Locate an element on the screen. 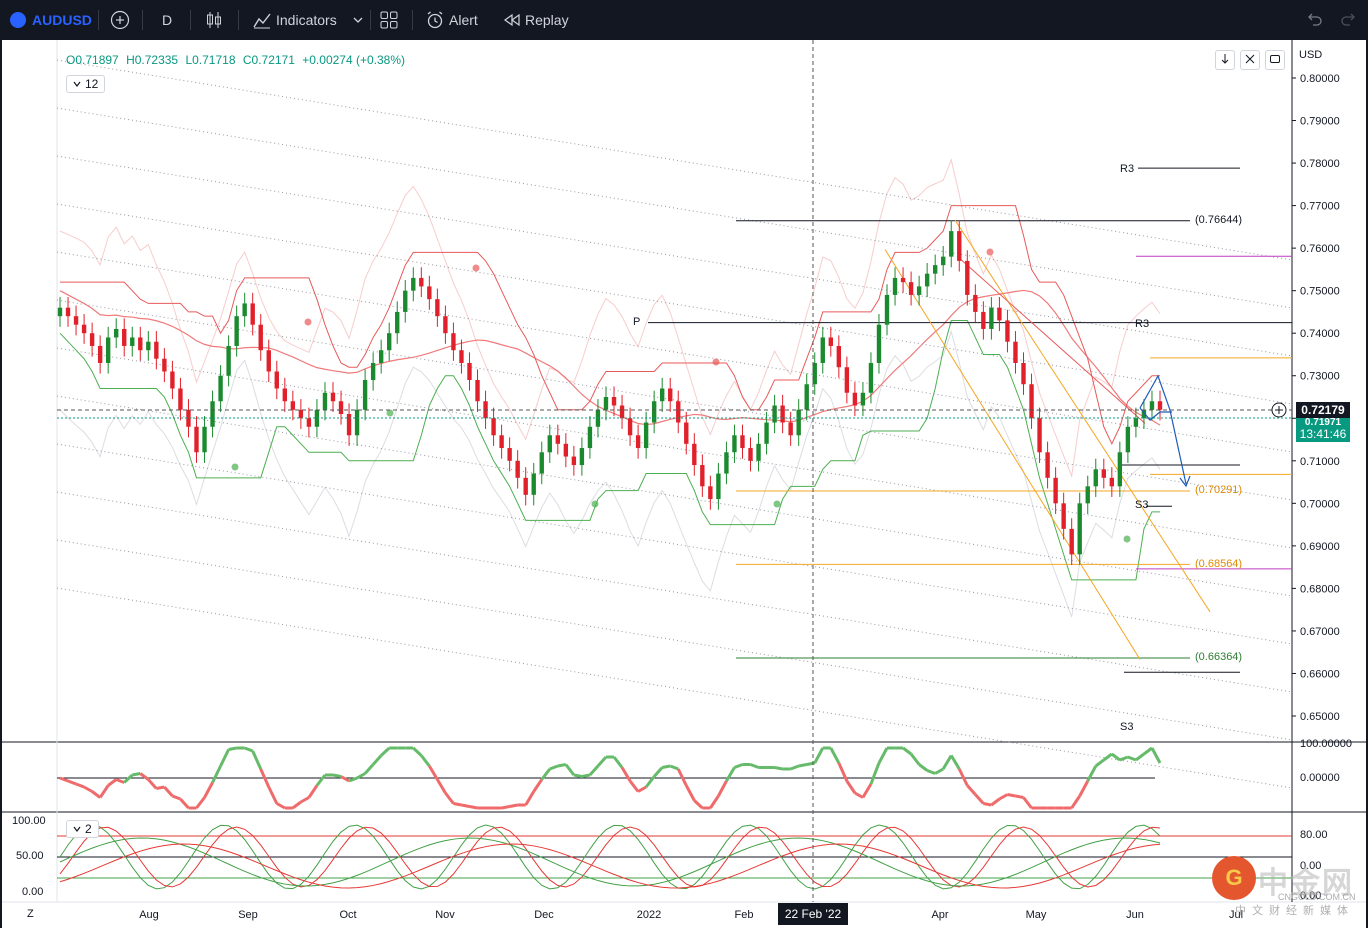  arrow-head is located at coordinates (1185, 481).